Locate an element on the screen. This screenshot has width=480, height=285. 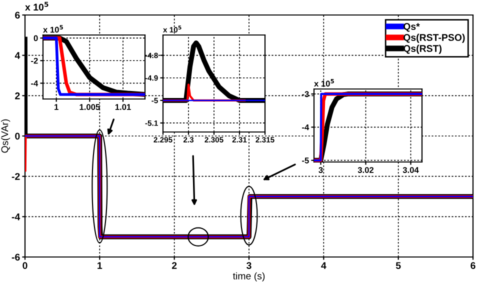
x-tick-label: 3.04 is located at coordinates (410, 170).